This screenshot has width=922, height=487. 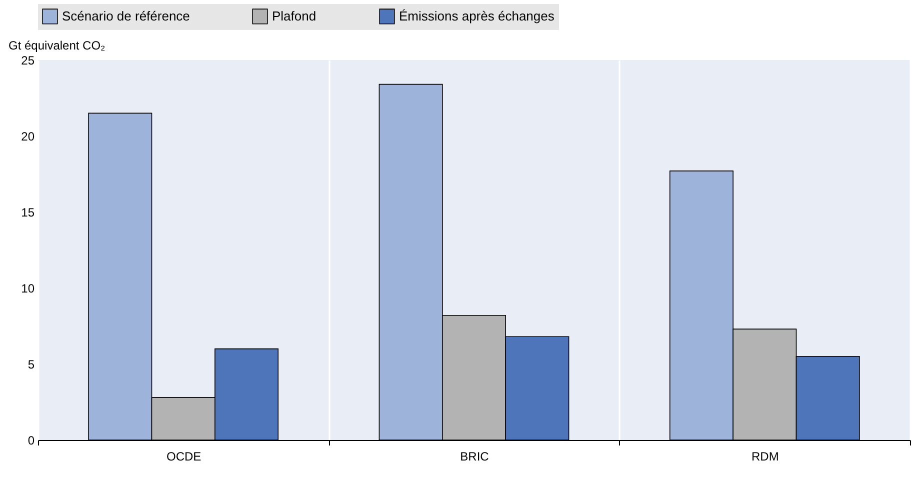 What do you see at coordinates (765, 457) in the screenshot?
I see `x-tick-label: RDM` at bounding box center [765, 457].